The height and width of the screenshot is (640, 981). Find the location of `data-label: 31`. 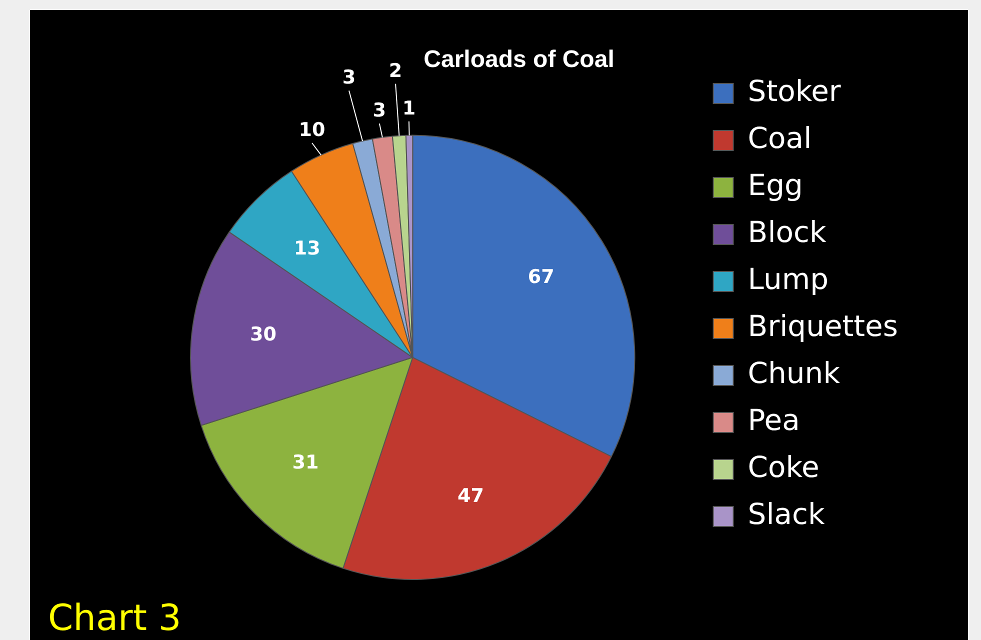

data-label: 31 is located at coordinates (305, 463).